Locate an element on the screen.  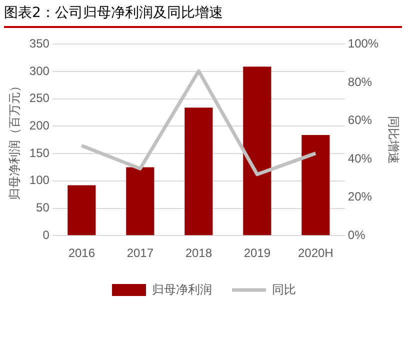
chart-title: 图表2：公司归母净利润及同比增速 is located at coordinates (203, 16).